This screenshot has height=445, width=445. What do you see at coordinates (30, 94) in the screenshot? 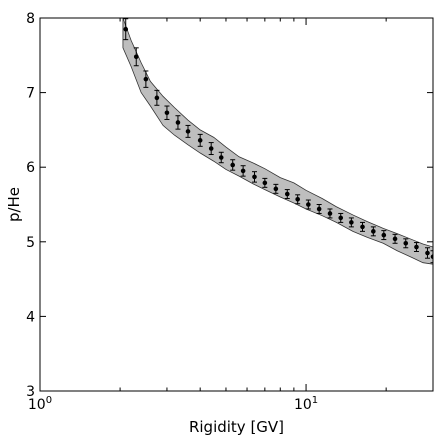
I see `y-tick-label: 7` at bounding box center [30, 94].